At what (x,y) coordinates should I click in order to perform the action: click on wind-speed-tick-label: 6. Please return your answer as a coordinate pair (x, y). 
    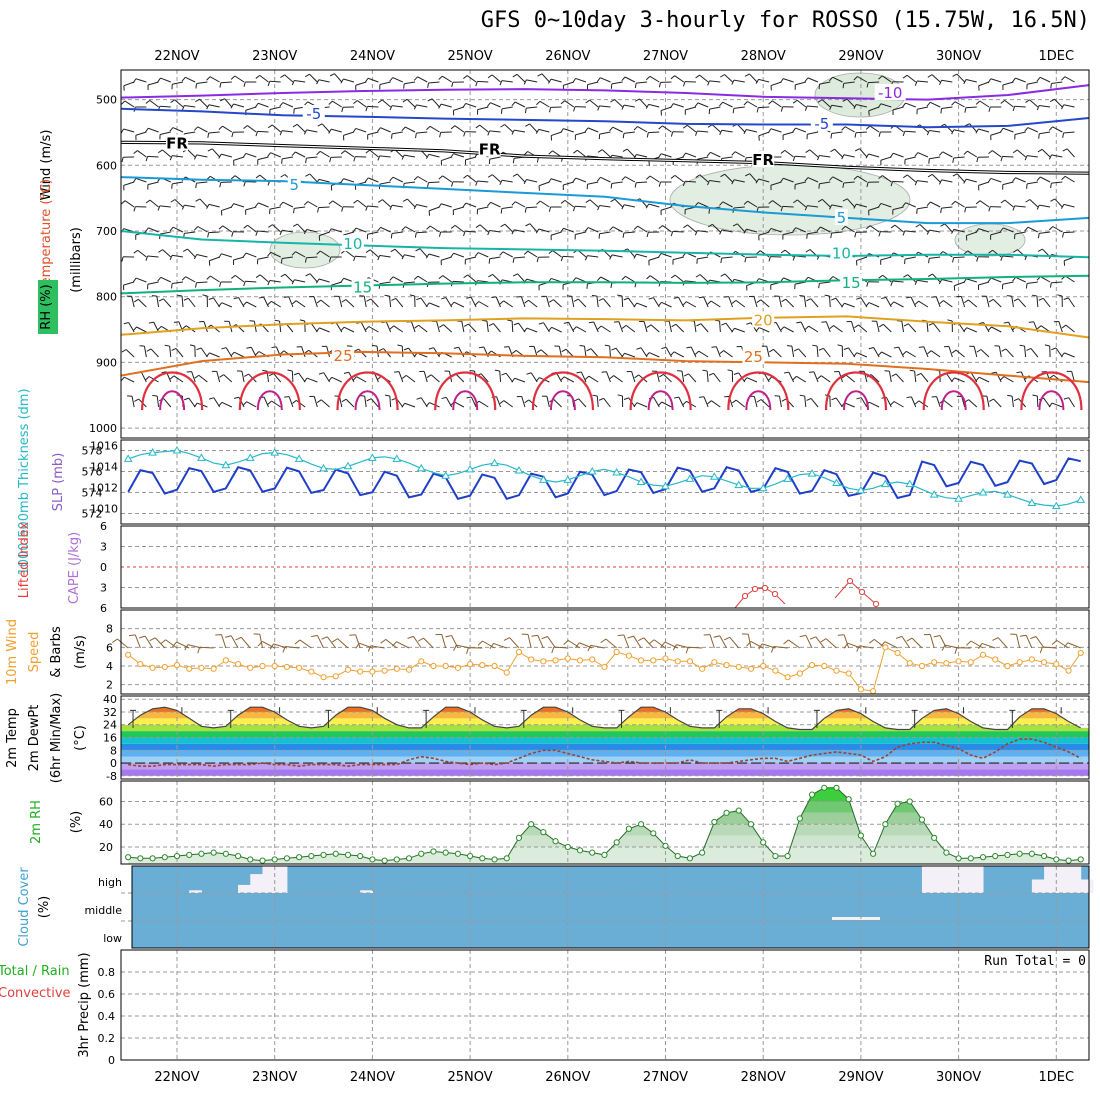
    Looking at the image, I should click on (109, 647).